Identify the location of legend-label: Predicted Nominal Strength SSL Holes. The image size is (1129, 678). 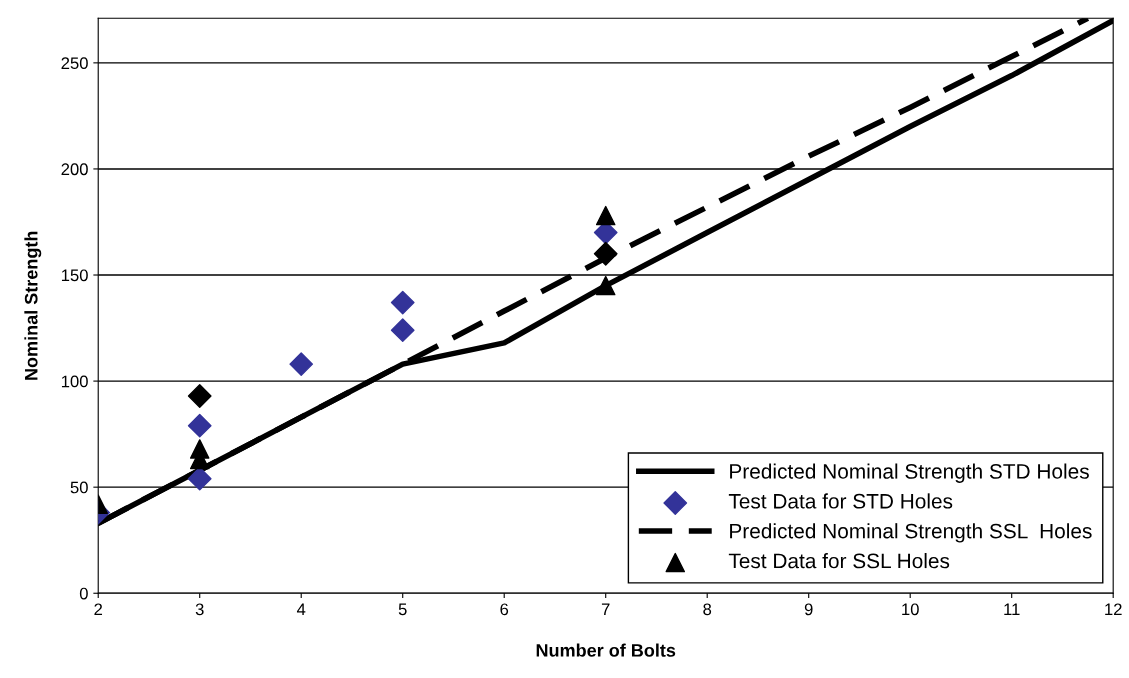
(911, 533).